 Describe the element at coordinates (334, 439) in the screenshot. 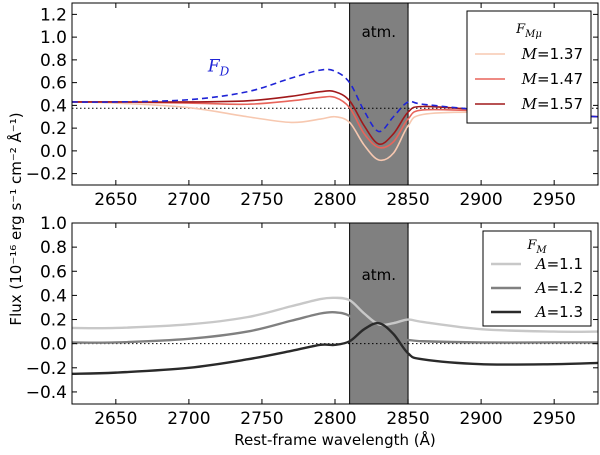

I see `x-axis-label: Rest-frame wavelength (Å)` at that location.